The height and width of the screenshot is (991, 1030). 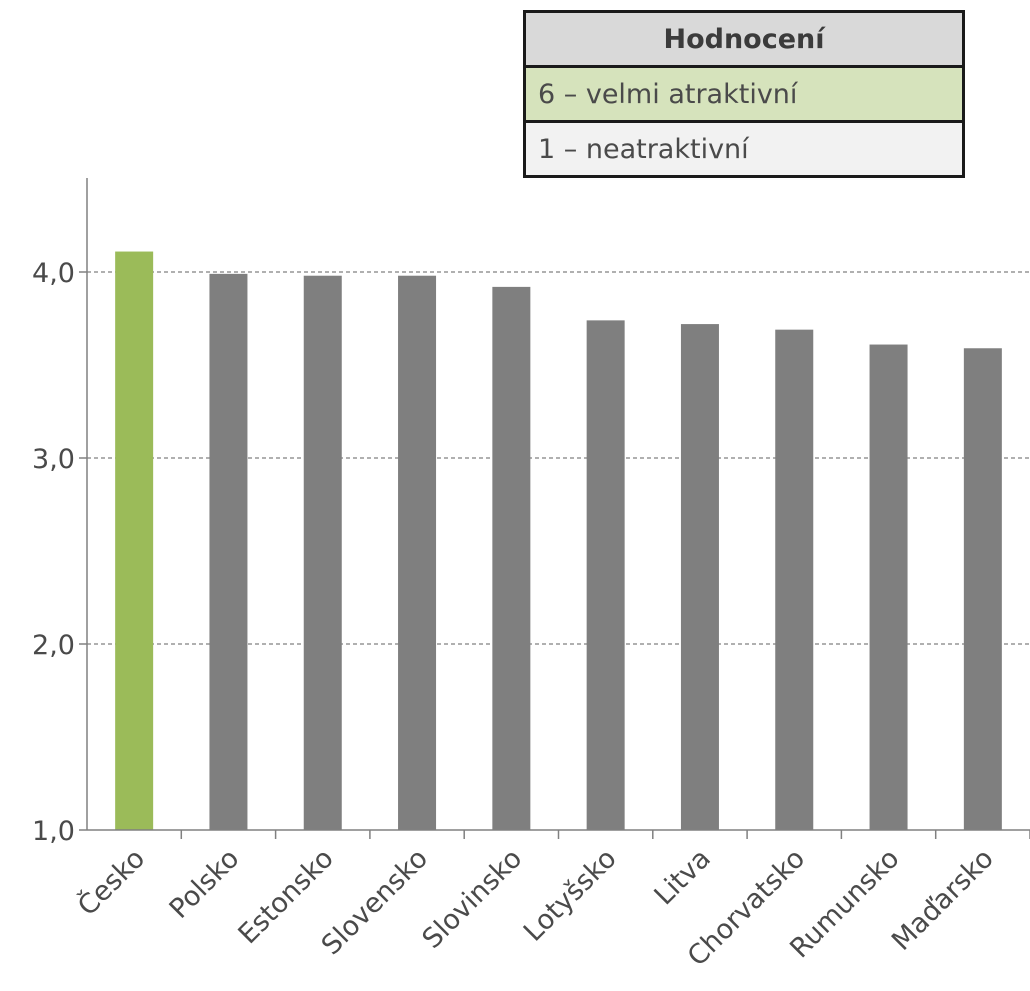 What do you see at coordinates (744, 39) in the screenshot?
I see `legend-header: Hodnocení` at bounding box center [744, 39].